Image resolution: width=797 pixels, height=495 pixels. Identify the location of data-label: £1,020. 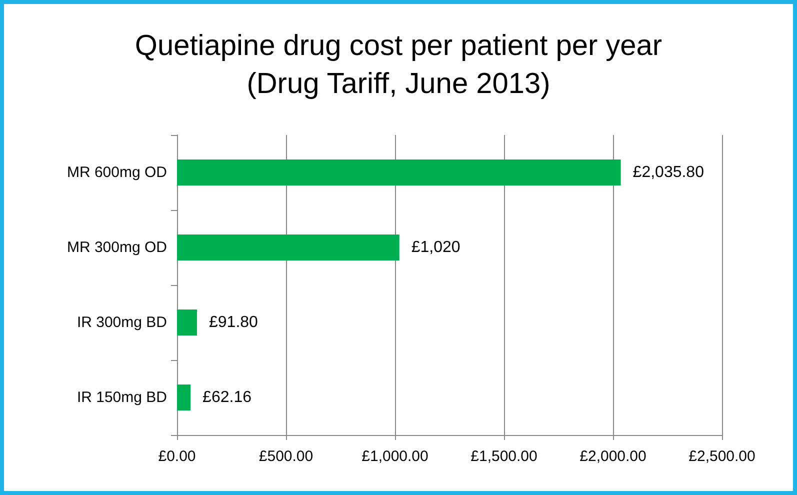
(435, 247).